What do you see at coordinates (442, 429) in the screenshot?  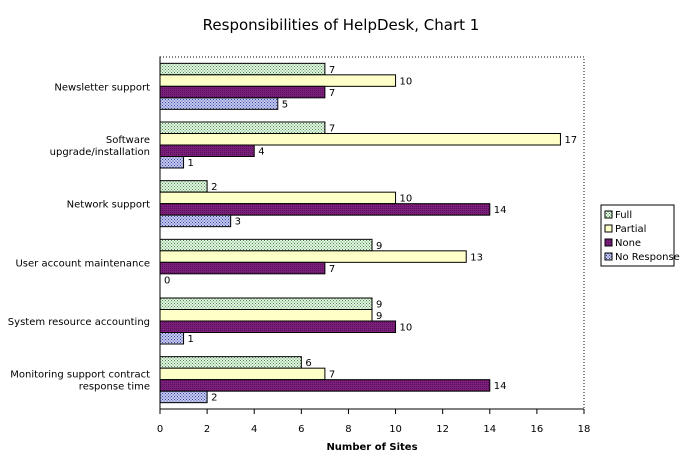 I see `x-tick-label: 12` at bounding box center [442, 429].